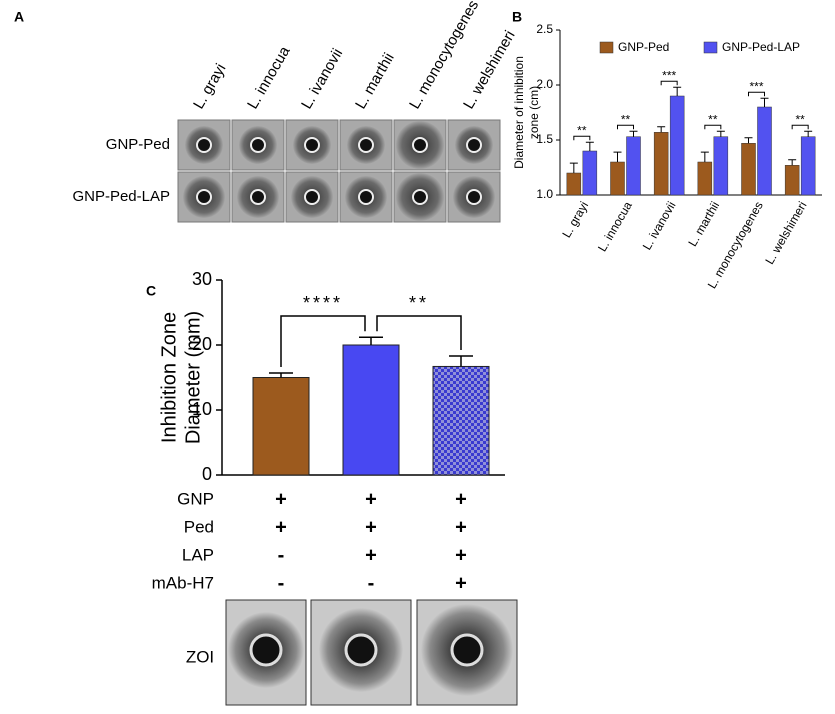 Image resolution: width=835 pixels, height=714 pixels. What do you see at coordinates (169, 377) in the screenshot?
I see `y-axis-label: Inhibition Zone` at bounding box center [169, 377].